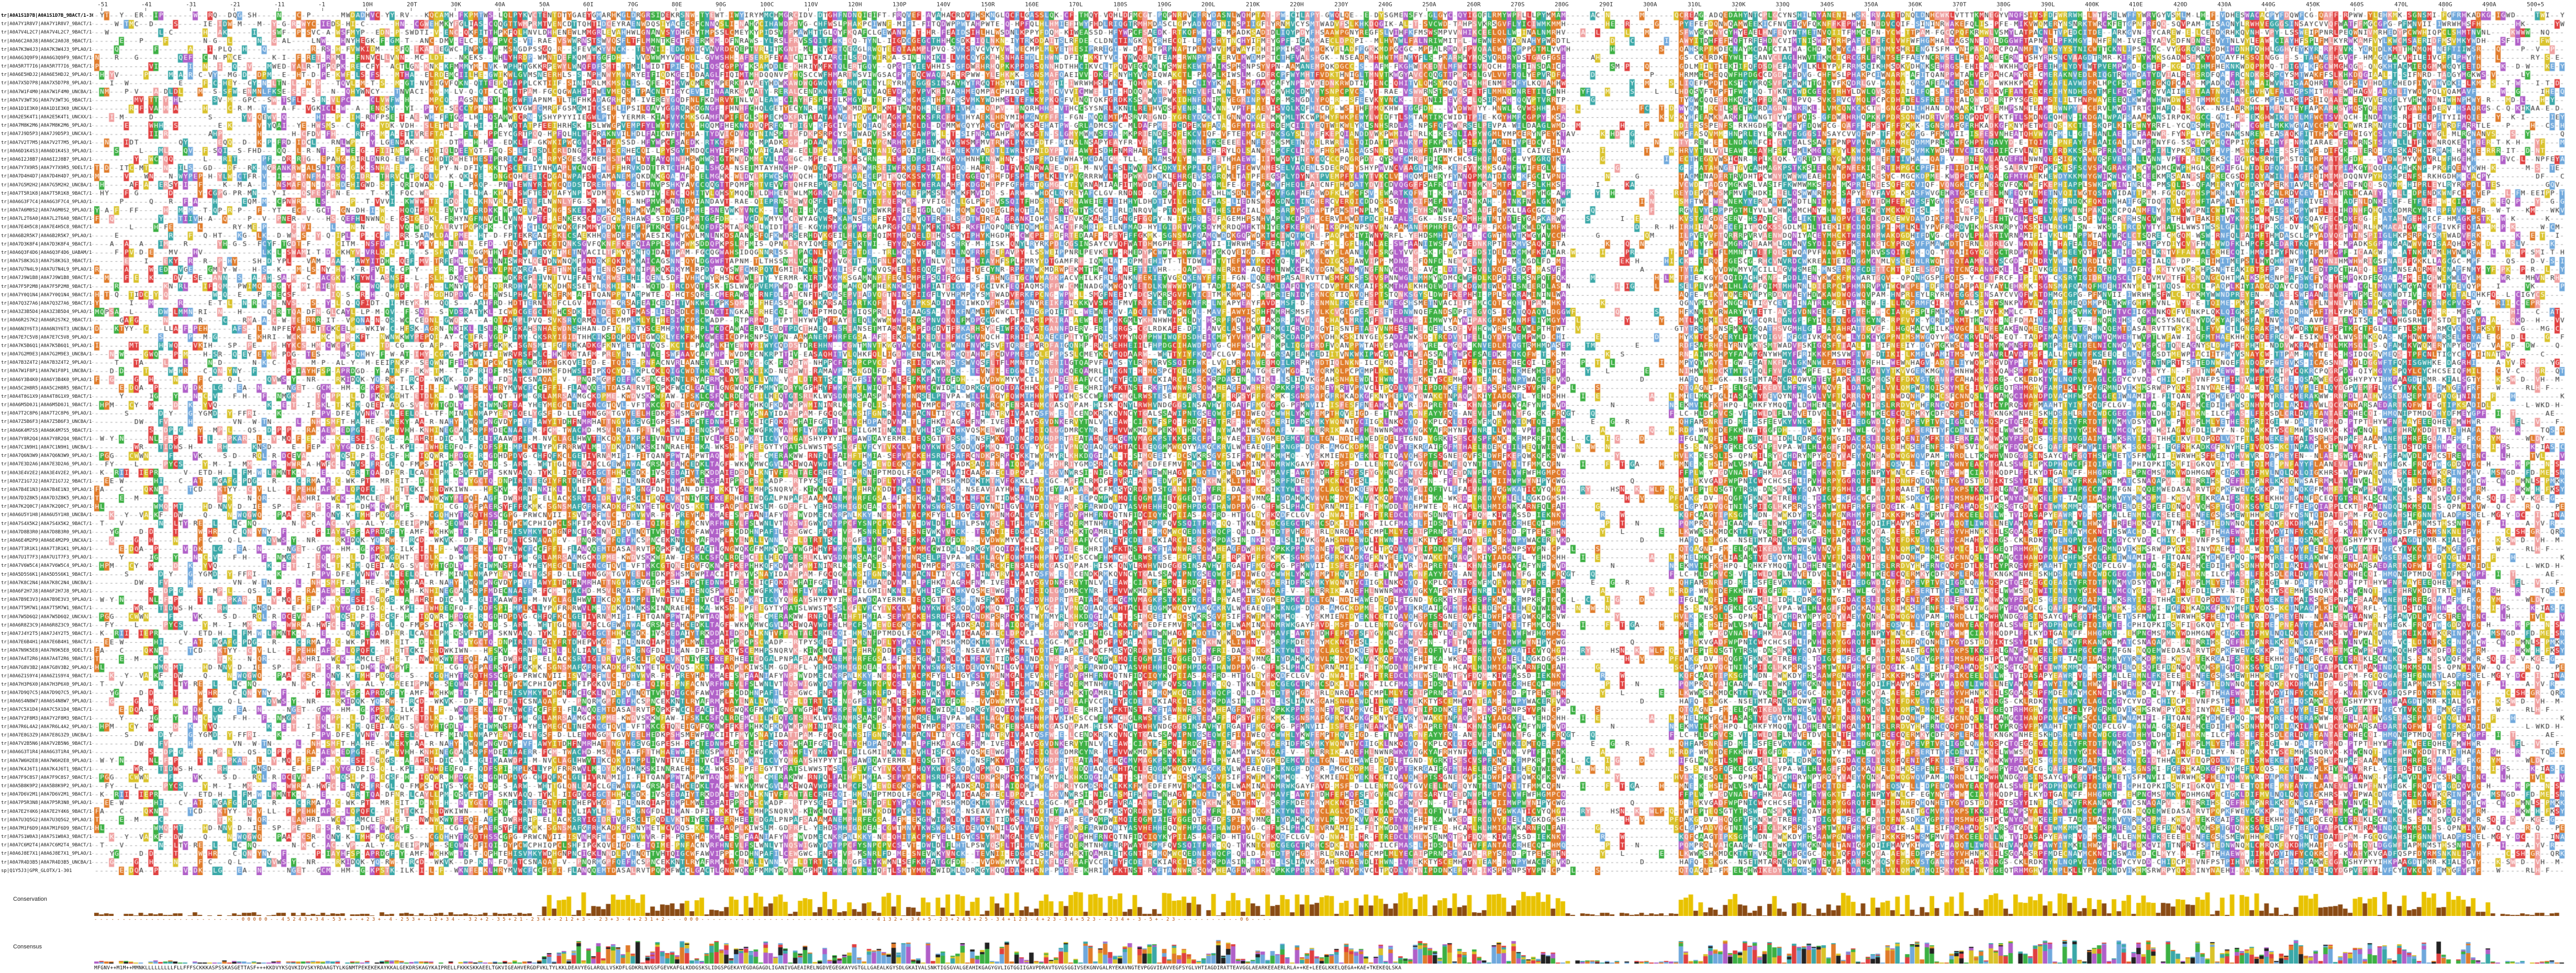 This screenshot has height=973, width=2576. Describe the element at coordinates (47, 16) in the screenshot. I see `sequence-id: tr|A0A1S1D7B|A0A1S1D7B_9BACT/1-309` at that location.